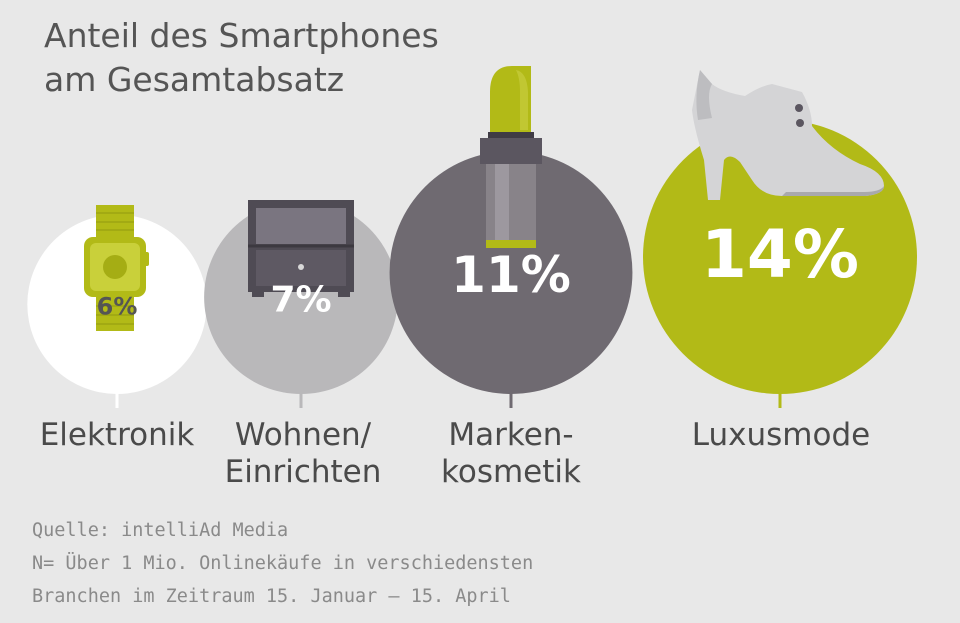 Image resolution: width=960 pixels, height=623 pixels. What do you see at coordinates (194, 79) in the screenshot?
I see `chart-title-line-2: am Gesamtabsatz` at bounding box center [194, 79].